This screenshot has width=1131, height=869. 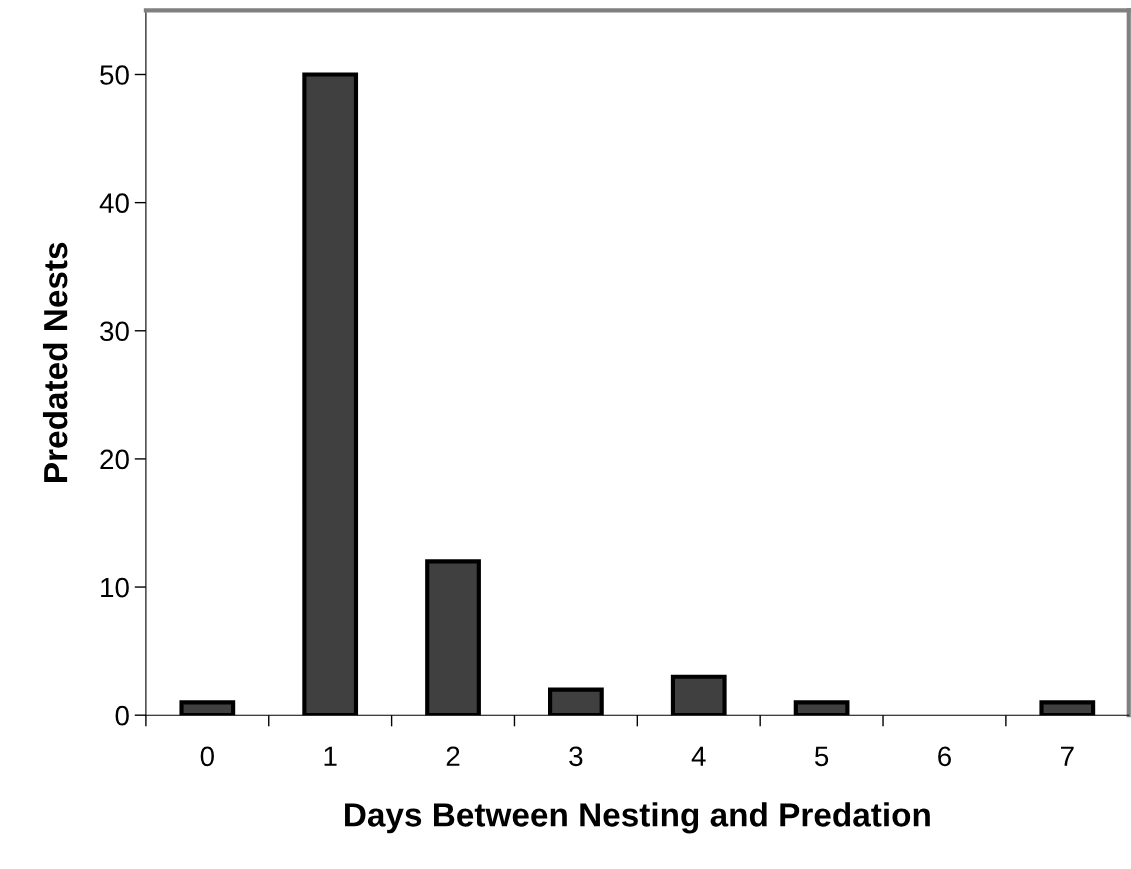 I want to click on y-tick-label: 0, so click(x=122, y=715).